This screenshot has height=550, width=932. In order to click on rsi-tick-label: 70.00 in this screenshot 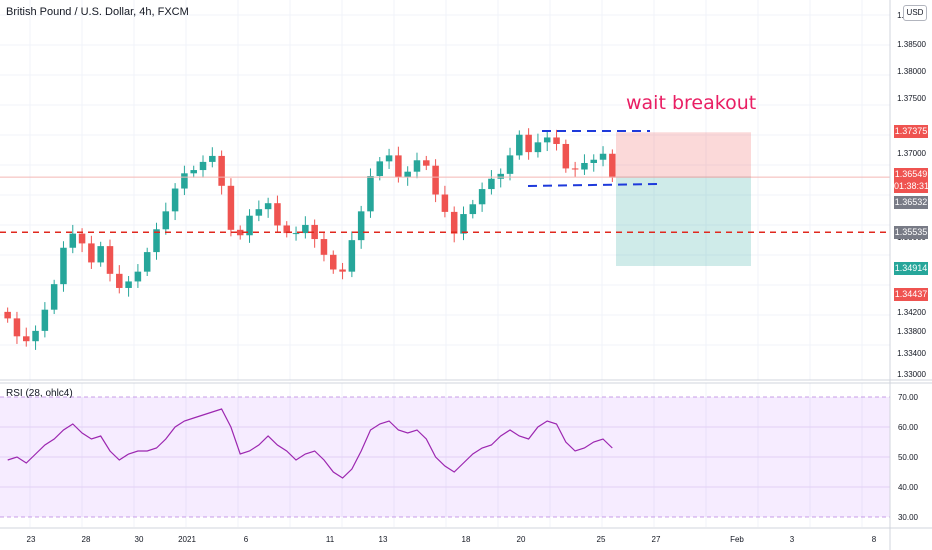, I will do `click(908, 397)`.